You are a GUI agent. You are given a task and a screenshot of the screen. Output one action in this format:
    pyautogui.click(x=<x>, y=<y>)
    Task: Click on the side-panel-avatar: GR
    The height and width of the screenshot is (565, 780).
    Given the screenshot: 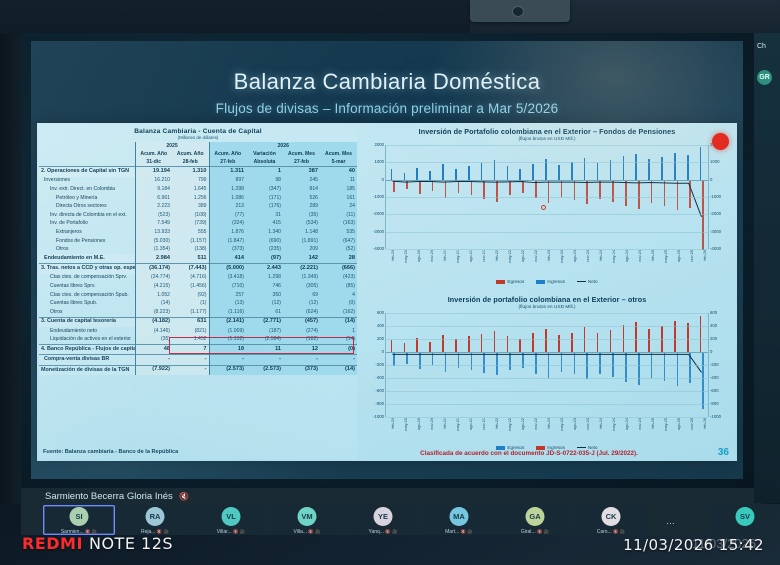 What is the action you would take?
    pyautogui.click(x=764, y=77)
    